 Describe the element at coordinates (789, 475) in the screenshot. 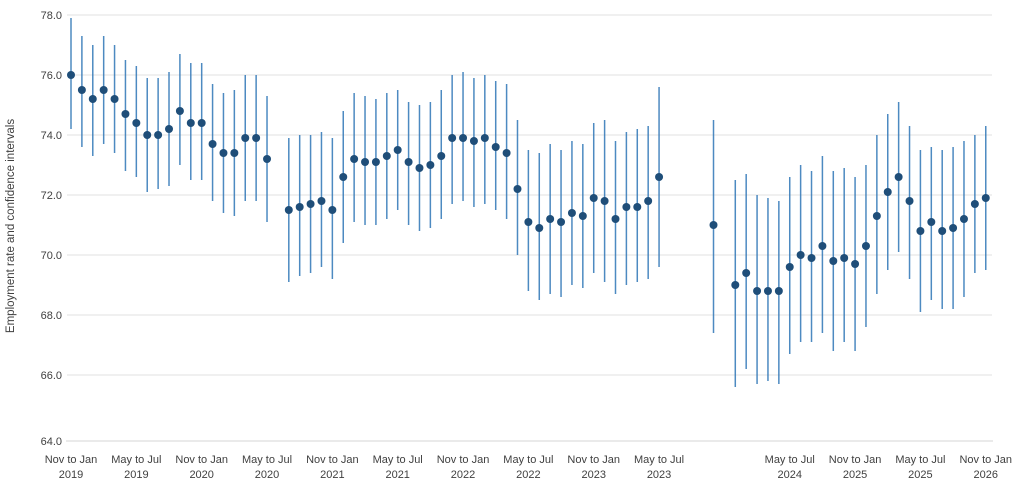

I see `x-tick-label-year: 2024` at that location.